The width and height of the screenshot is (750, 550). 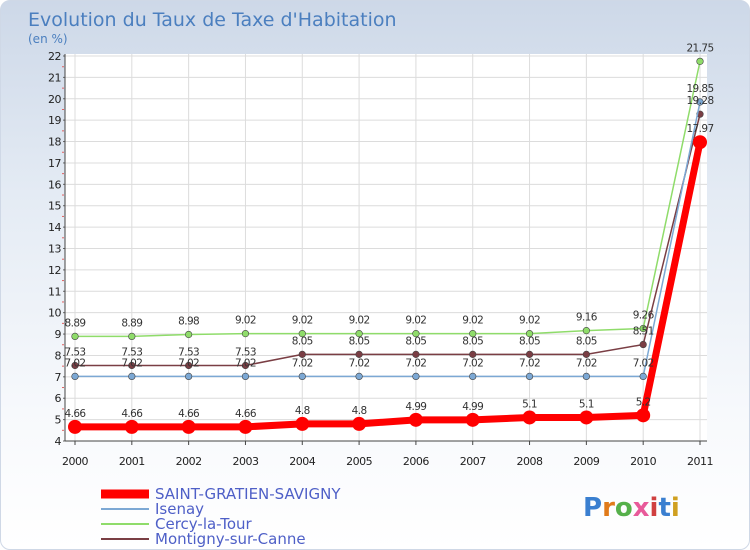 What do you see at coordinates (587, 318) in the screenshot?
I see `data-label: 9.16` at bounding box center [587, 318].